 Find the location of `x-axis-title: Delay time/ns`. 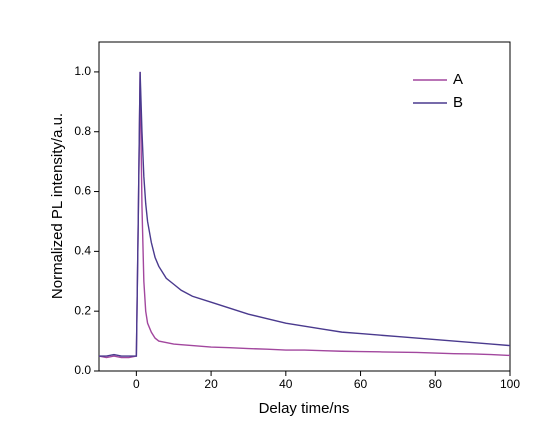

x-axis-title: Delay time/ns is located at coordinates (304, 408).